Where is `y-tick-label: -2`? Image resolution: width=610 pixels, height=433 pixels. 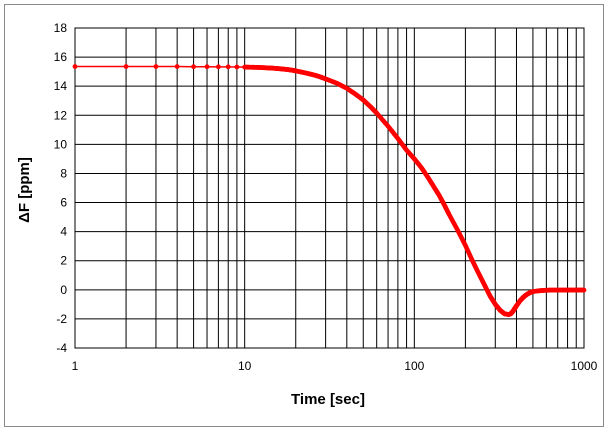
y-tick-label: -2 is located at coordinates (61, 319).